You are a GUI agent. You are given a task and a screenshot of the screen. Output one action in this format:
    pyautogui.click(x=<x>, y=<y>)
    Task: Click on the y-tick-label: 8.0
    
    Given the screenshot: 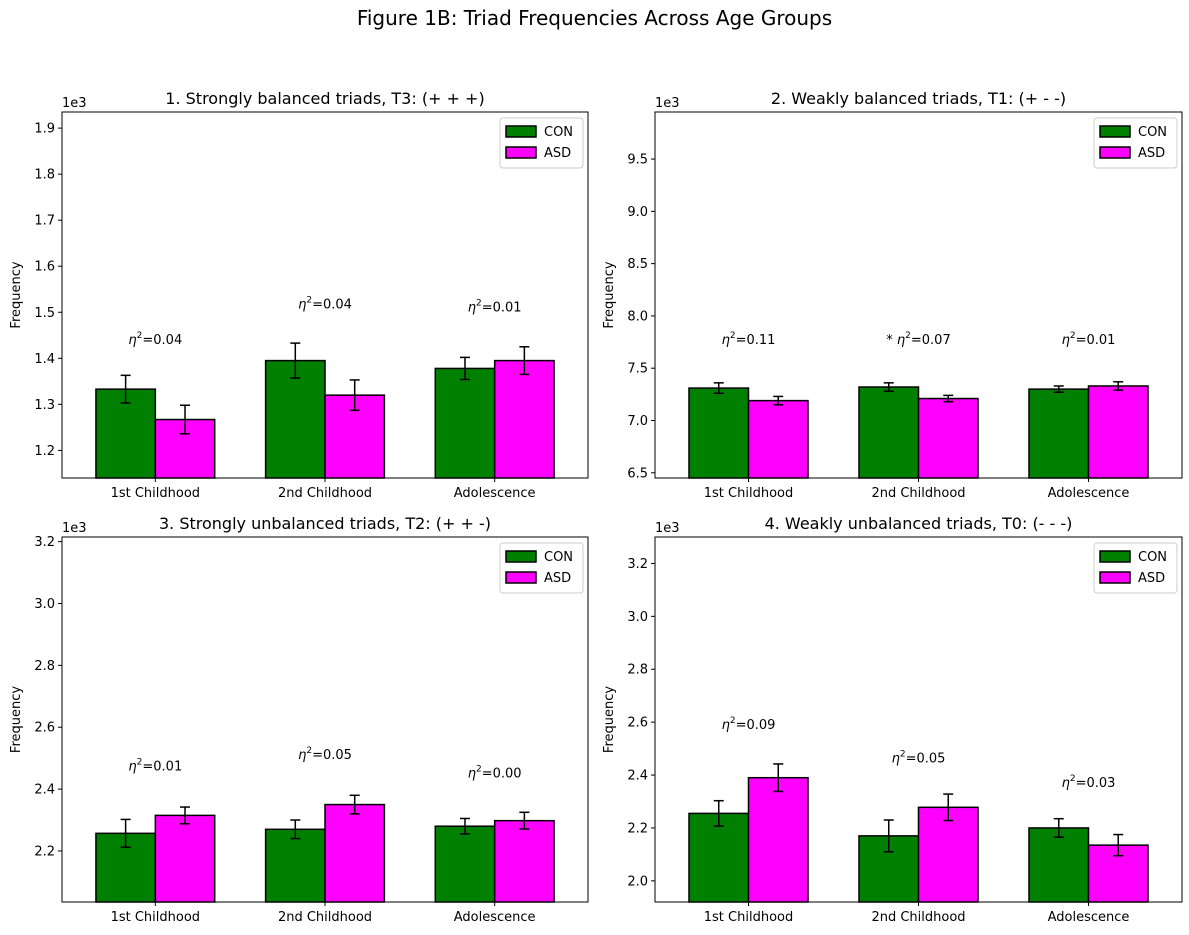 What is the action you would take?
    pyautogui.click(x=637, y=316)
    